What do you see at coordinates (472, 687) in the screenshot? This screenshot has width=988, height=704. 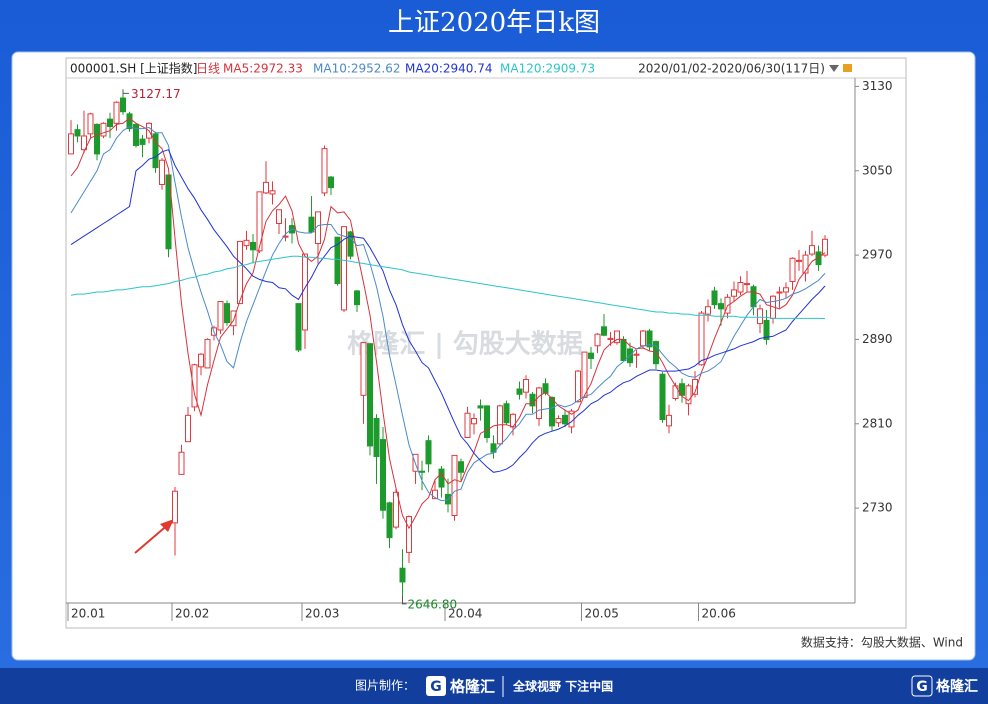 I see `brand: 格隆汇` at bounding box center [472, 687].